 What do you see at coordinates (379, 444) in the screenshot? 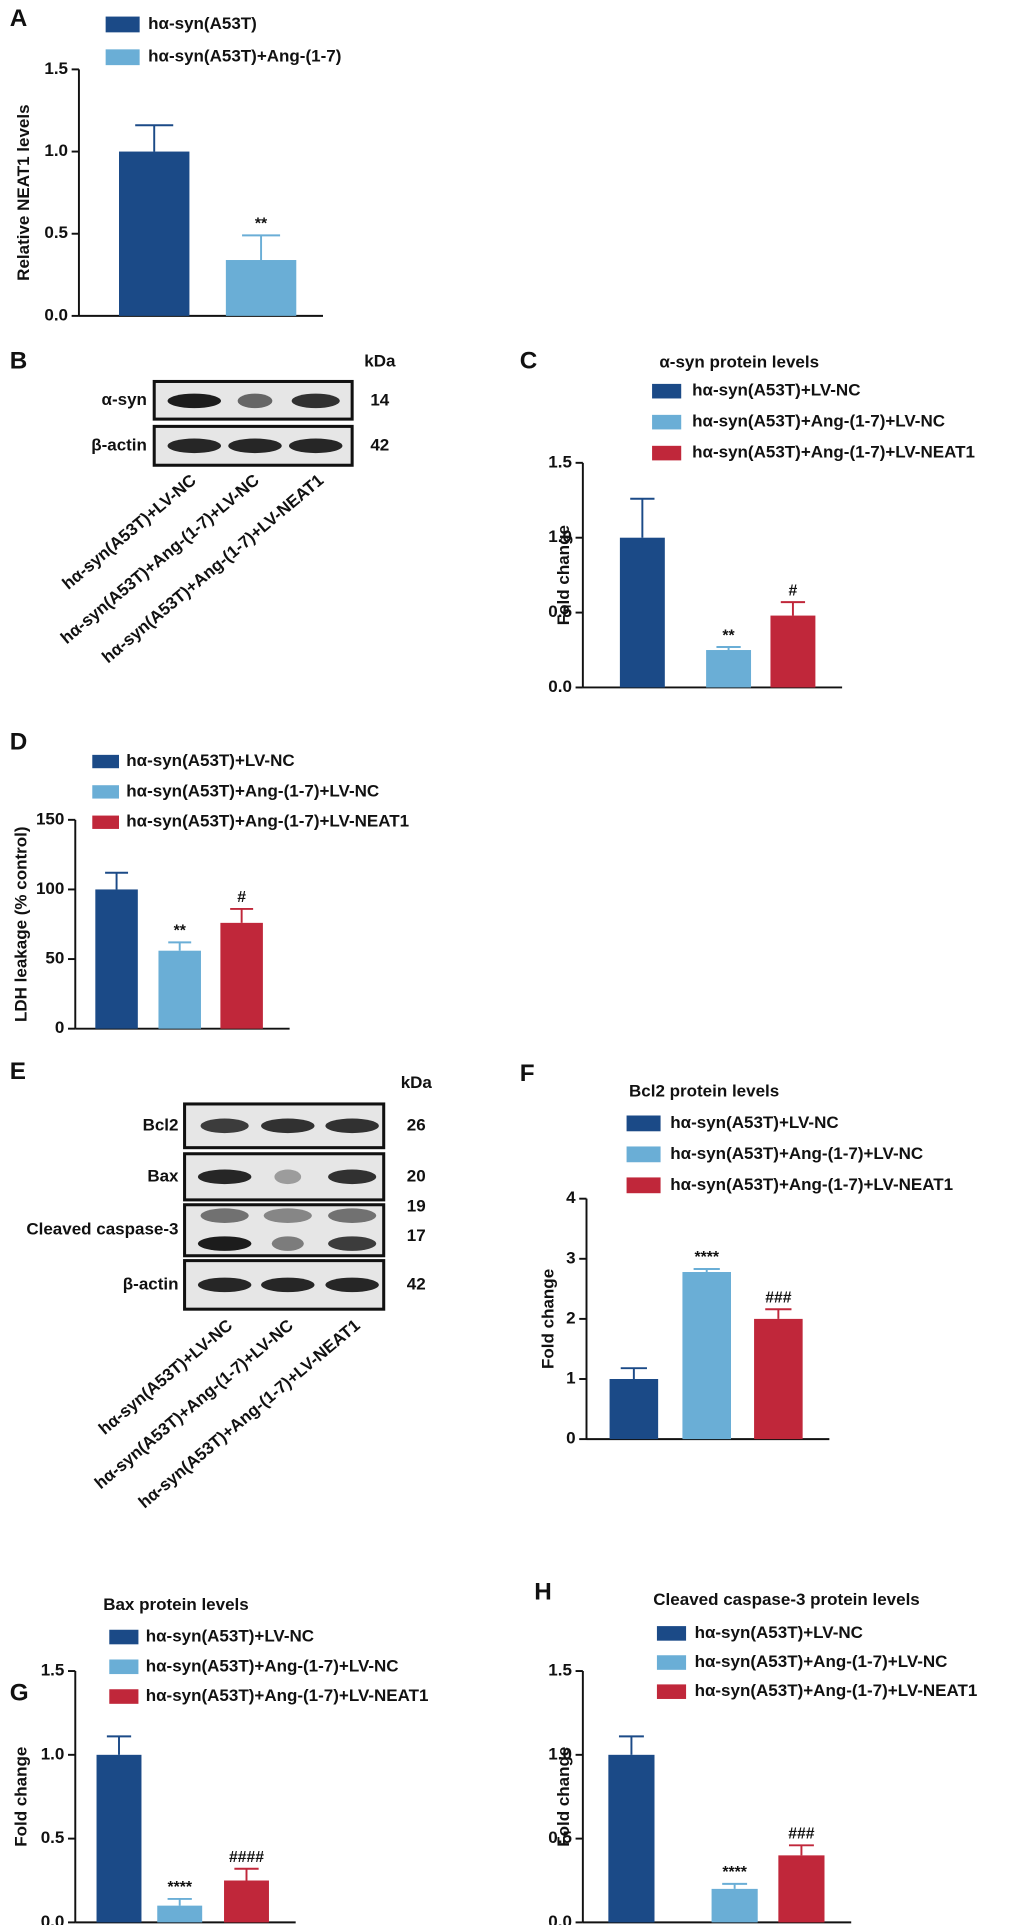
I see `kda-label: 42` at bounding box center [379, 444].